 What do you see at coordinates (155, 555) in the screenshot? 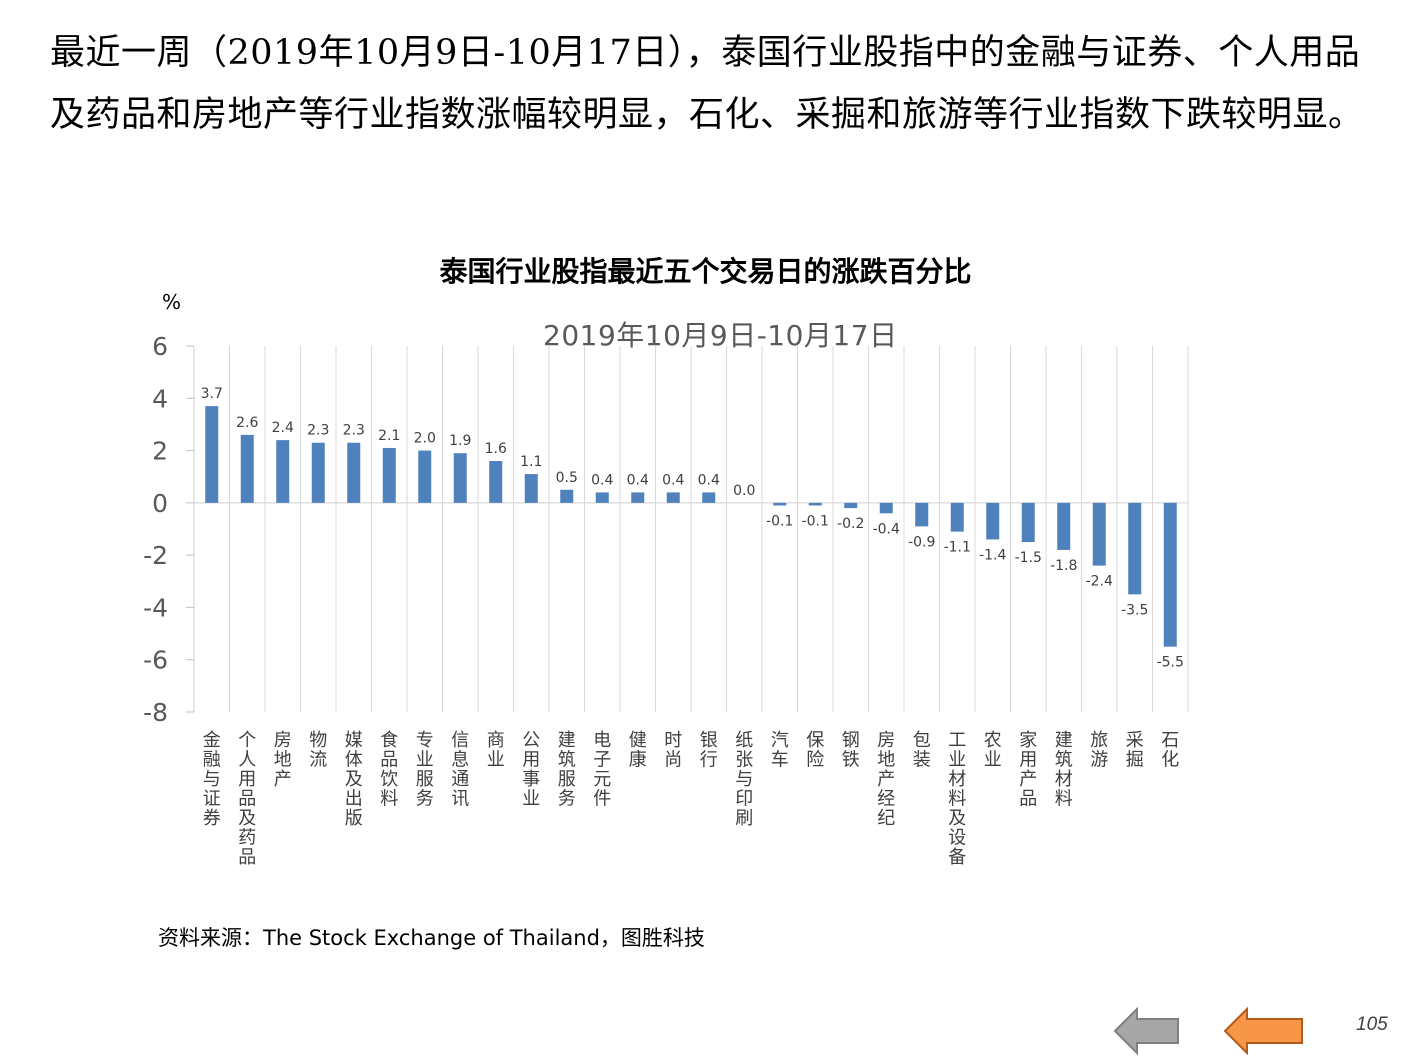
I see `y-tick-label: -2` at bounding box center [155, 555].